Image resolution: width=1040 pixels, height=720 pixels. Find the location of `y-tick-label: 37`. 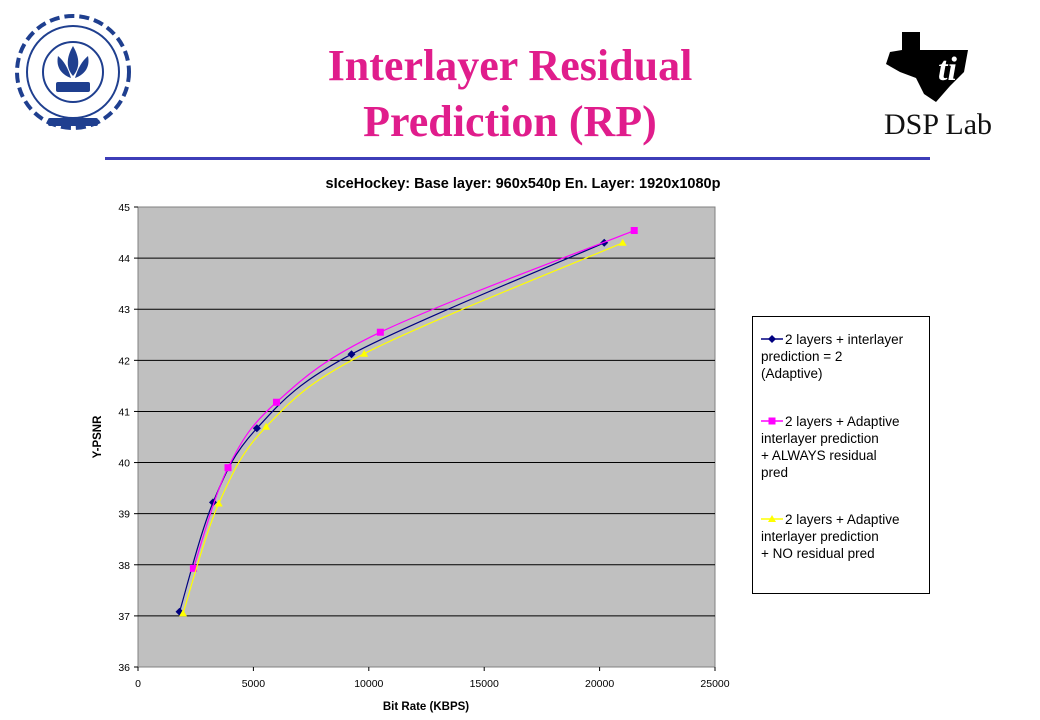

y-tick-label: 37 is located at coordinates (124, 617).